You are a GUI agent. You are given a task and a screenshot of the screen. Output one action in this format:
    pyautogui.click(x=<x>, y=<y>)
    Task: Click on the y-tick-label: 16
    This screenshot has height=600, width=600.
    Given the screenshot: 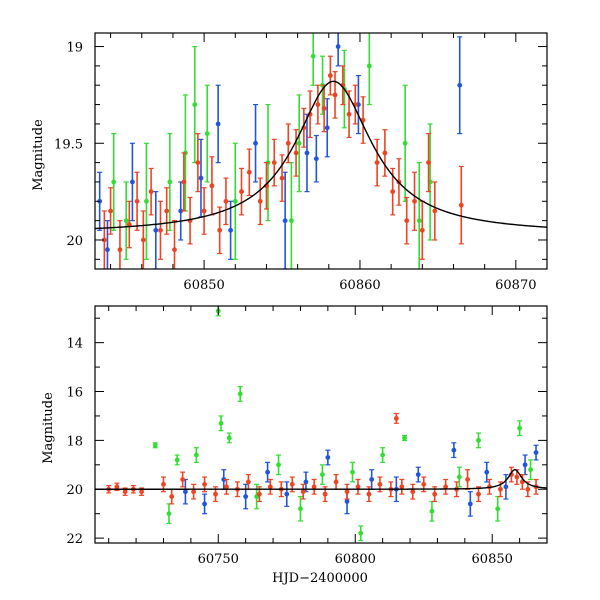 What is the action you would take?
    pyautogui.click(x=74, y=393)
    